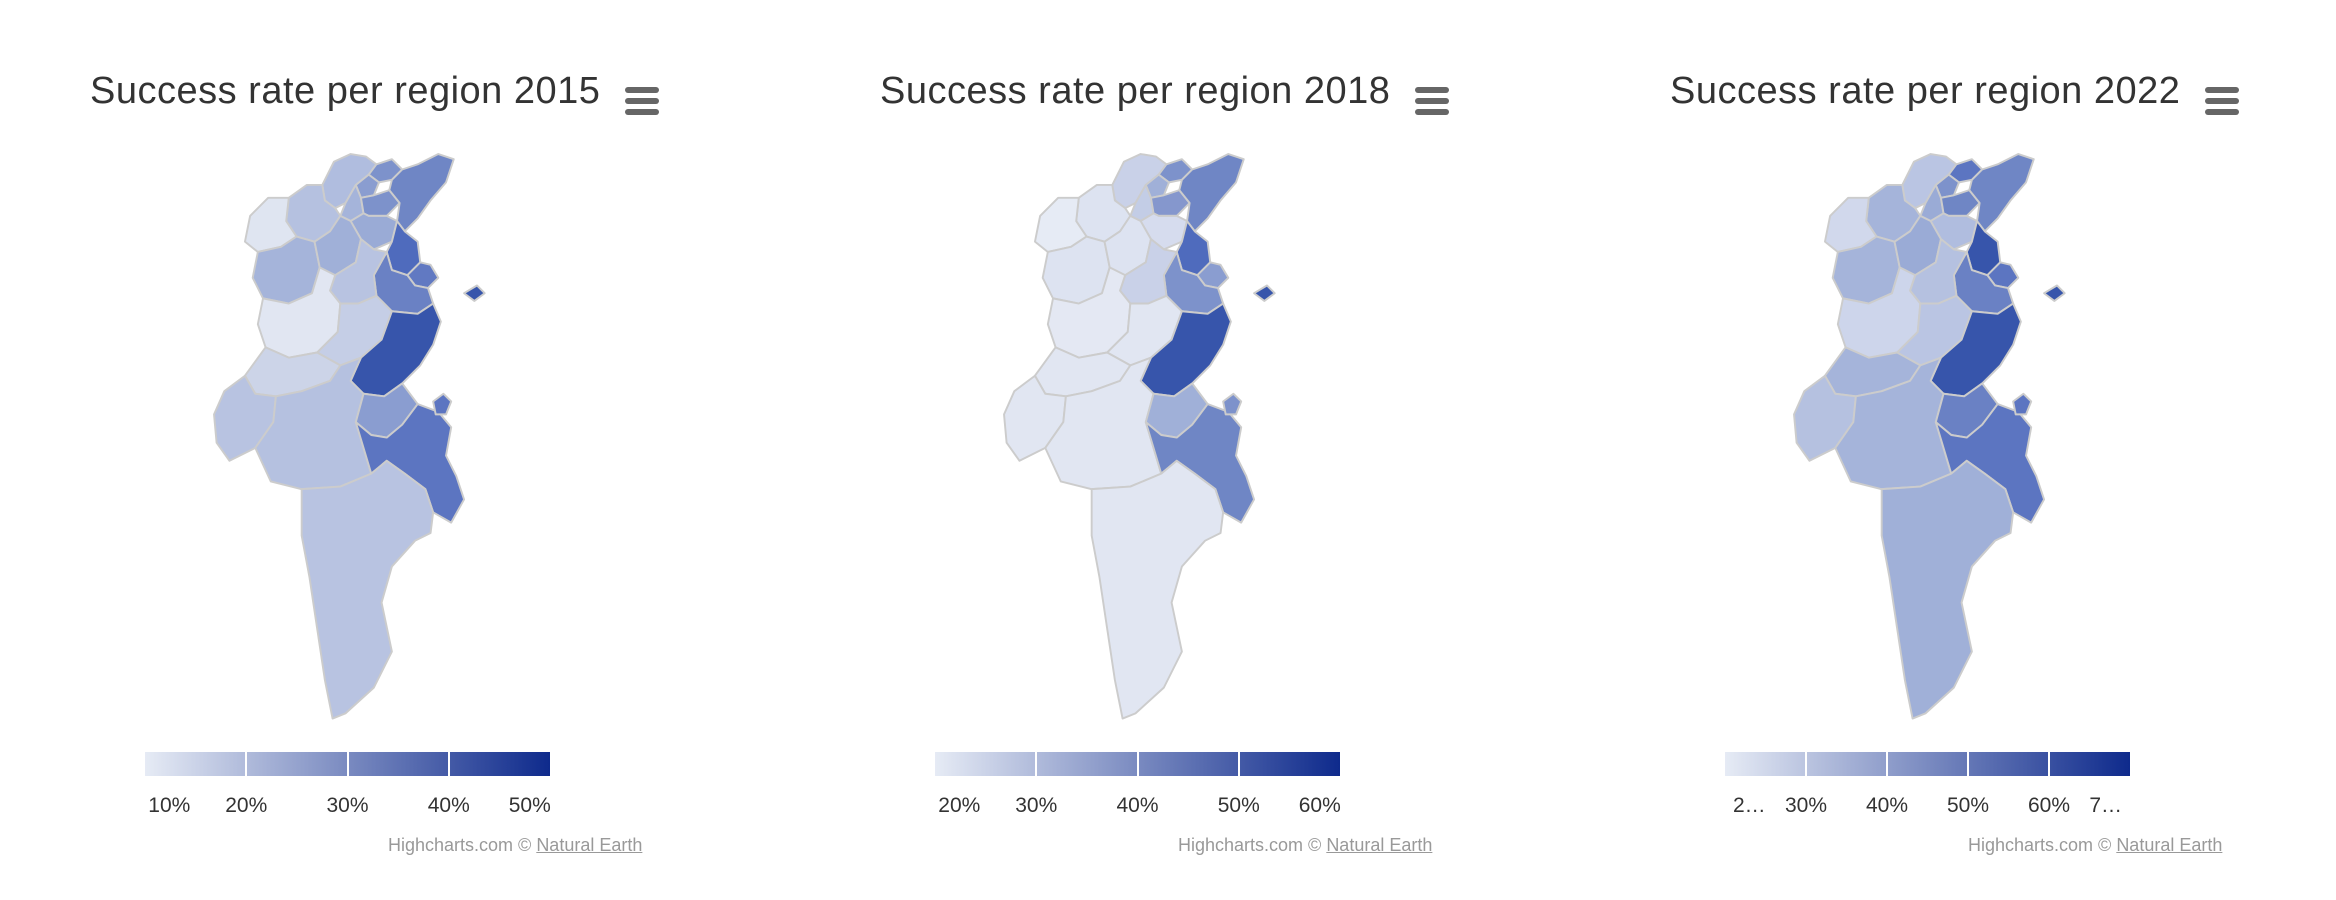 Image resolution: width=2336 pixels, height=900 pixels. Describe the element at coordinates (345, 91) in the screenshot. I see `chart-title: Success rate per region 2015` at that location.